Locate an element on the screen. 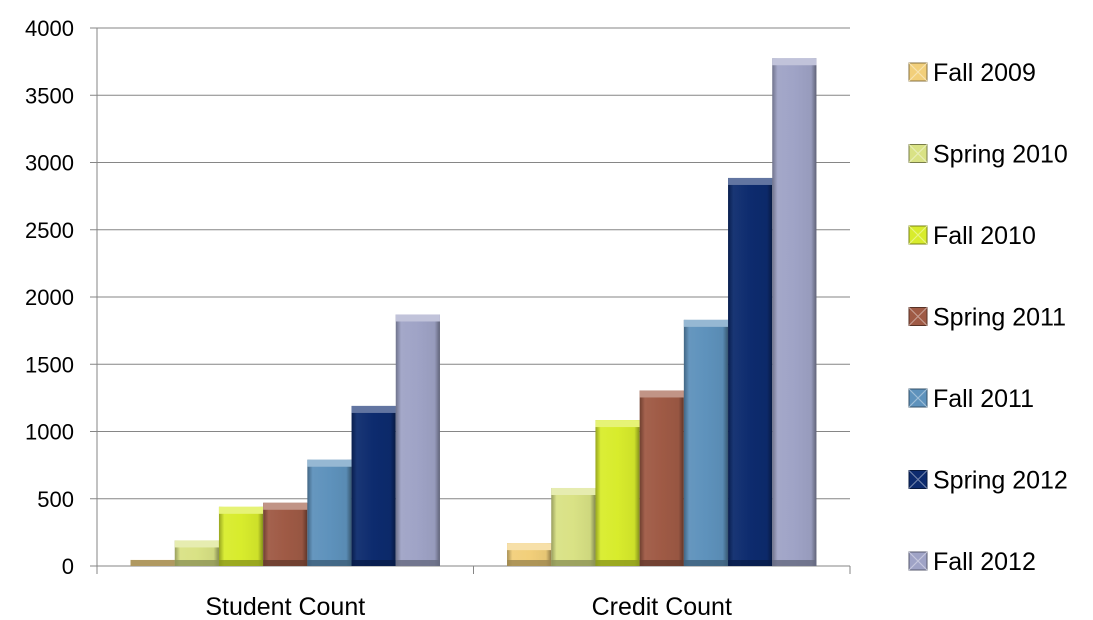 This screenshot has height=620, width=1093. y-tick-label: 1500 is located at coordinates (49, 364).